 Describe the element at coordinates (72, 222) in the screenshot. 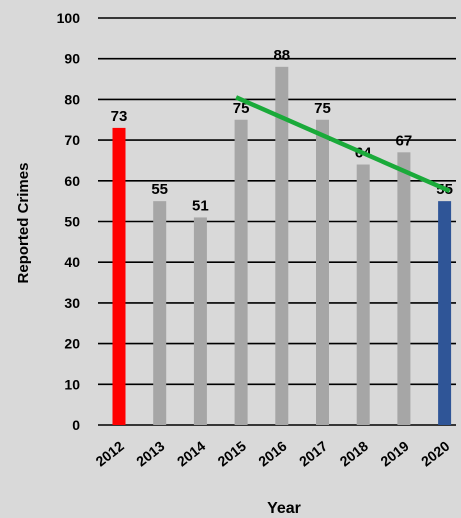

I see `y-tick-label: 50` at that location.